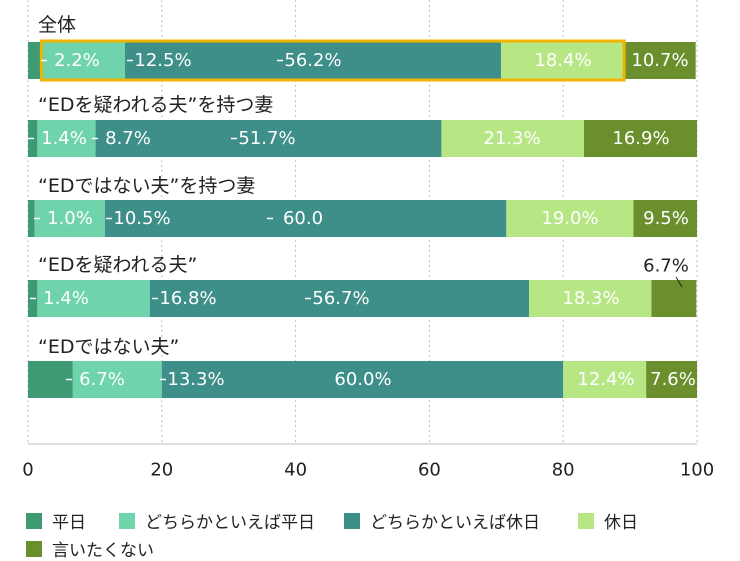 This screenshot has height=561, width=740. I want to click on legend-label: どちらかといえば平日, so click(230, 523).